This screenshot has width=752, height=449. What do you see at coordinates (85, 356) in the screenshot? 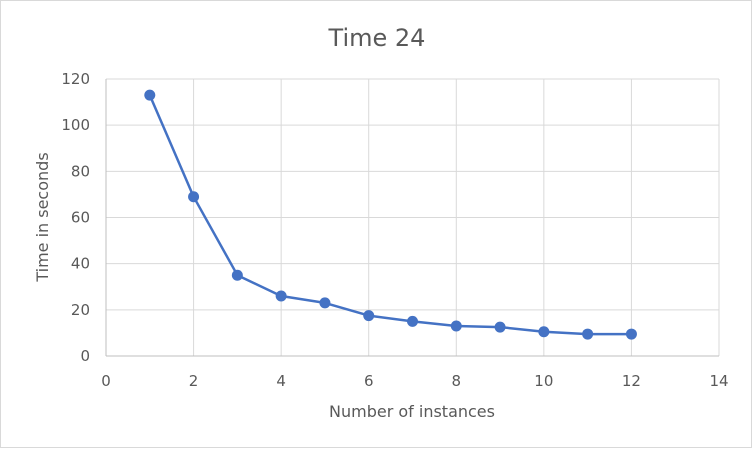
I see `y-tick-label: 0` at bounding box center [85, 356].